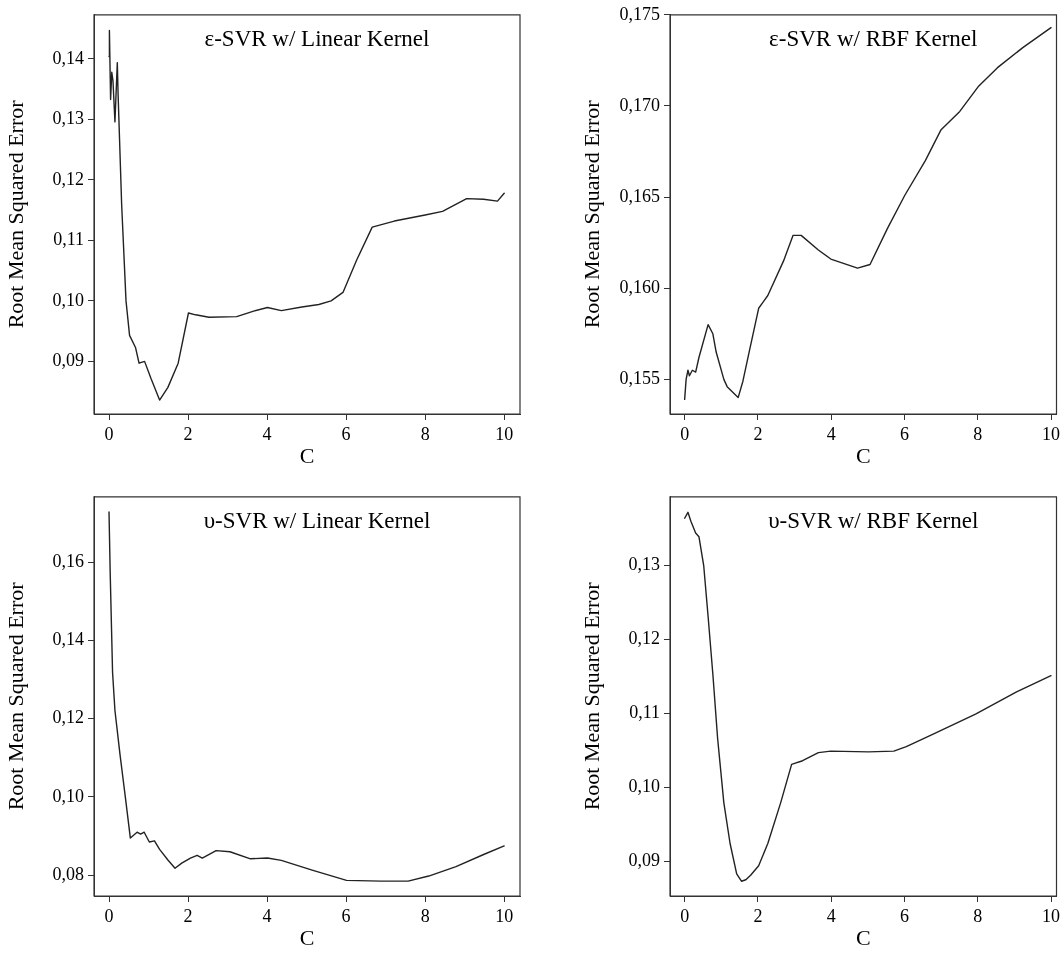 This screenshot has width=1064, height=959. I want to click on text: υ-SVR w/ RBF Kernel, so click(873, 521).